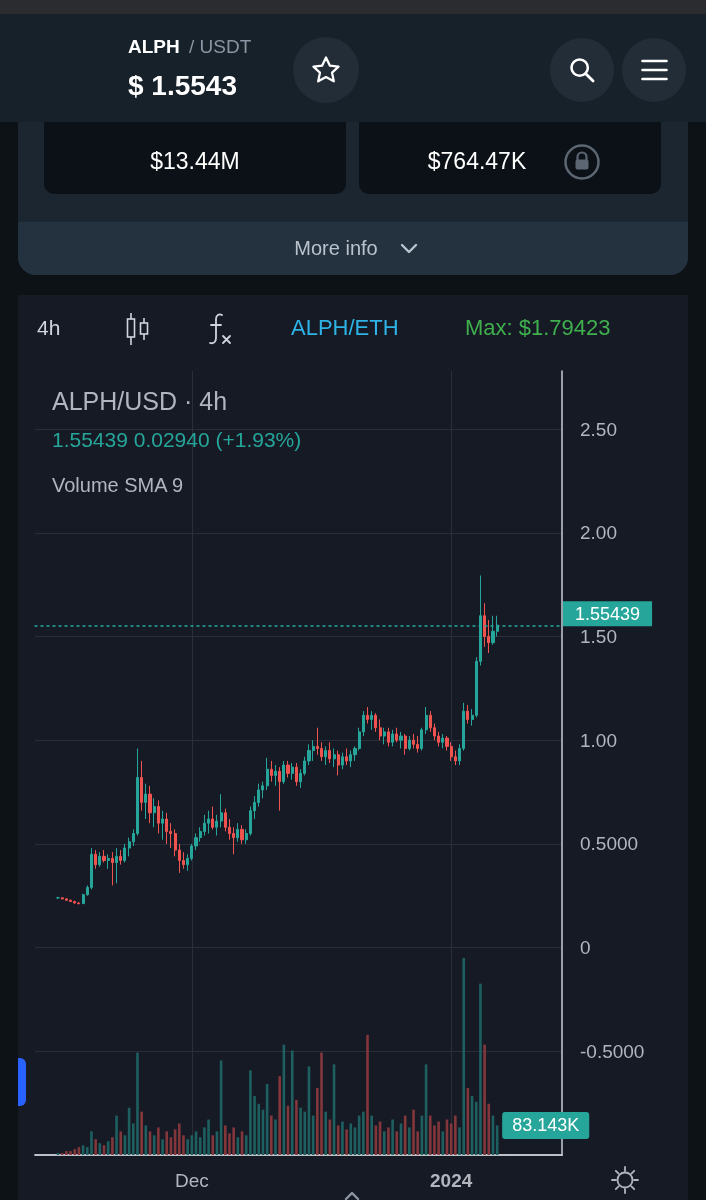 The height and width of the screenshot is (1200, 706). Describe the element at coordinates (538, 328) in the screenshot. I see `text: Max: $1.79423` at that location.